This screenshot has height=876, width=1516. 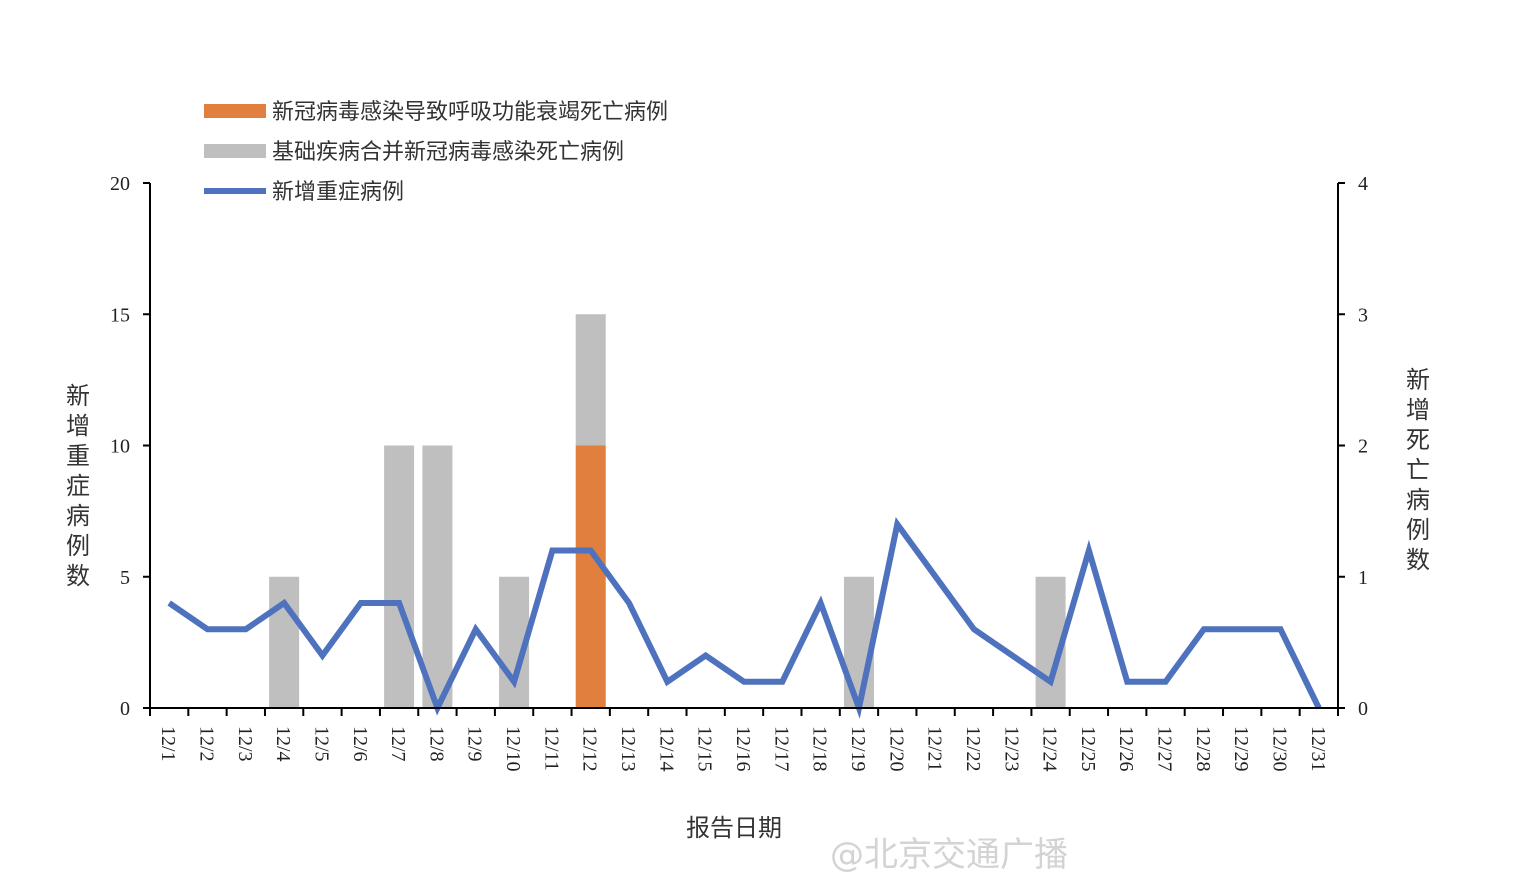 What do you see at coordinates (949, 855) in the screenshot?
I see `watermark: @北京交通广播` at bounding box center [949, 855].